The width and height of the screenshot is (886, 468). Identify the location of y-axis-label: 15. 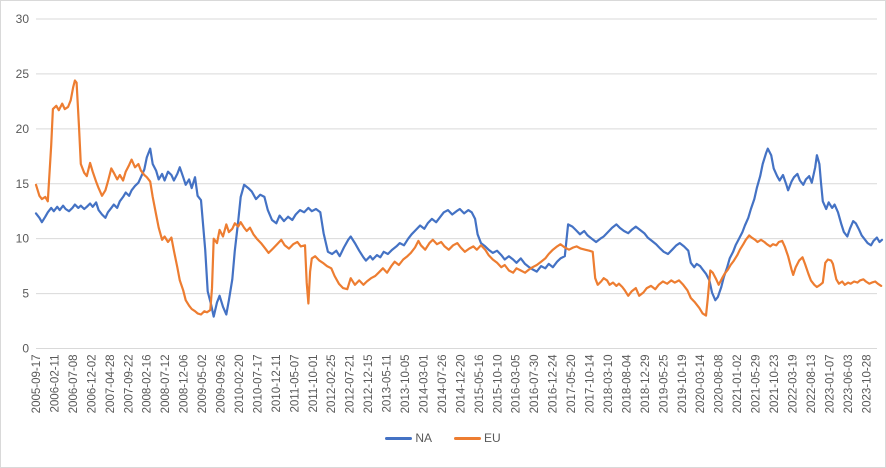
(23, 184).